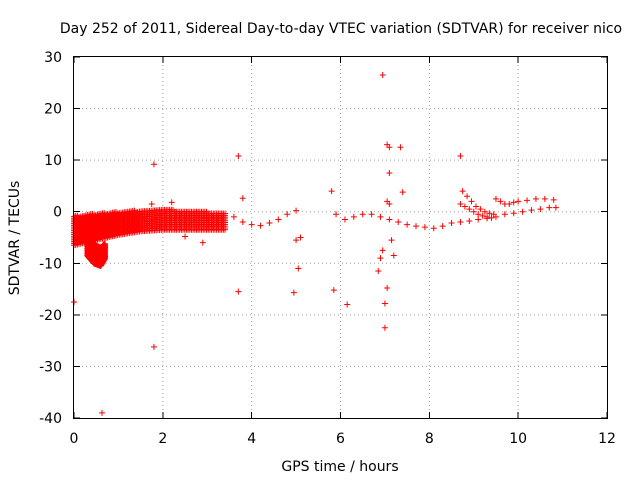 The height and width of the screenshot is (480, 640). Describe the element at coordinates (429, 439) in the screenshot. I see `x-tick-label: 8` at that location.